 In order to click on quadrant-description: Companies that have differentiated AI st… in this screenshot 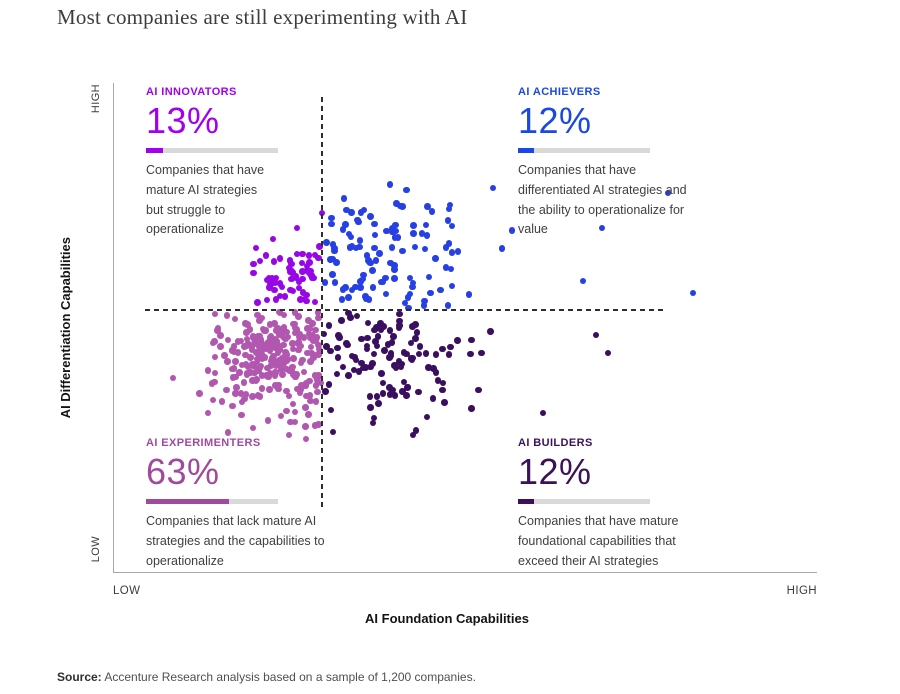, I will do `click(602, 200)`.